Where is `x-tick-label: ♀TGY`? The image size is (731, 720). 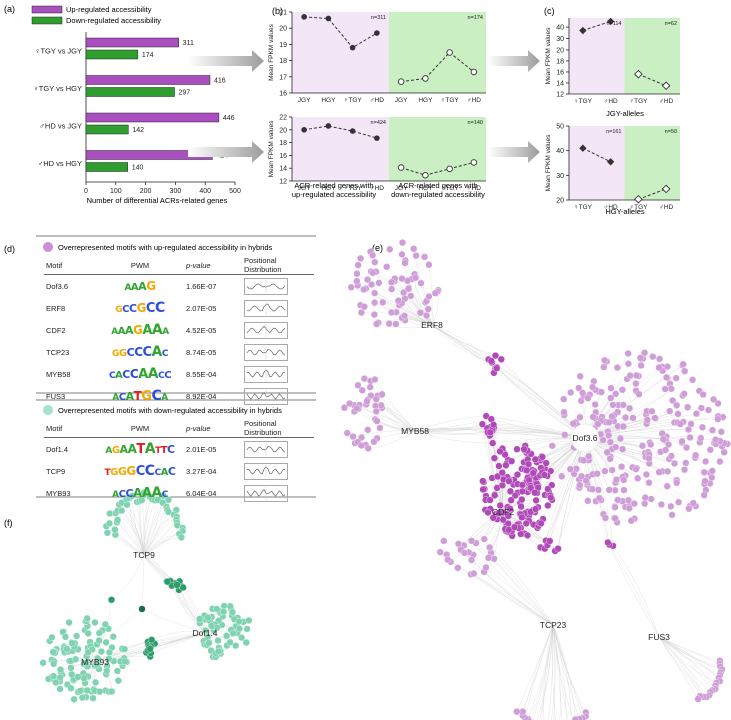 x-tick-label: ♀TGY is located at coordinates (450, 100).